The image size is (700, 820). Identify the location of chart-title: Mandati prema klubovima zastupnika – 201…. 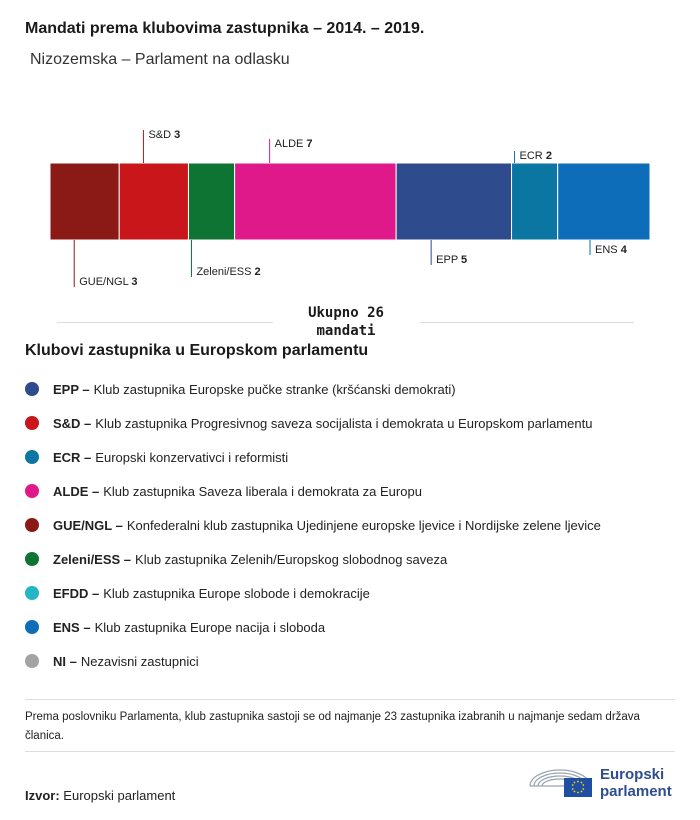
(225, 28).